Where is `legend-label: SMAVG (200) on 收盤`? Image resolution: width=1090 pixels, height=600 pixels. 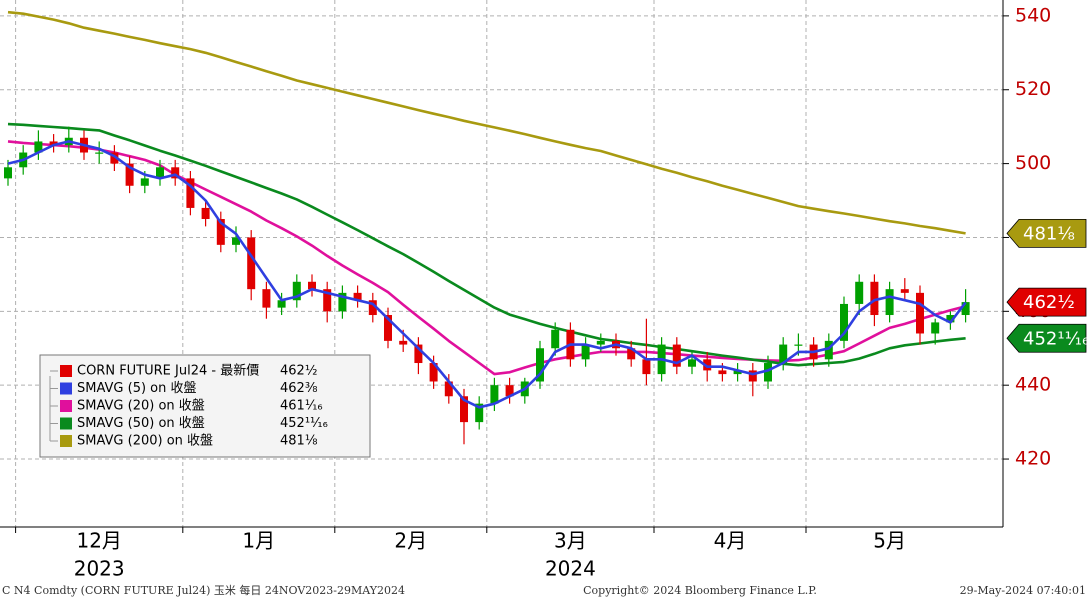
legend-label: SMAVG (200) on 收盤 is located at coordinates (145, 441).